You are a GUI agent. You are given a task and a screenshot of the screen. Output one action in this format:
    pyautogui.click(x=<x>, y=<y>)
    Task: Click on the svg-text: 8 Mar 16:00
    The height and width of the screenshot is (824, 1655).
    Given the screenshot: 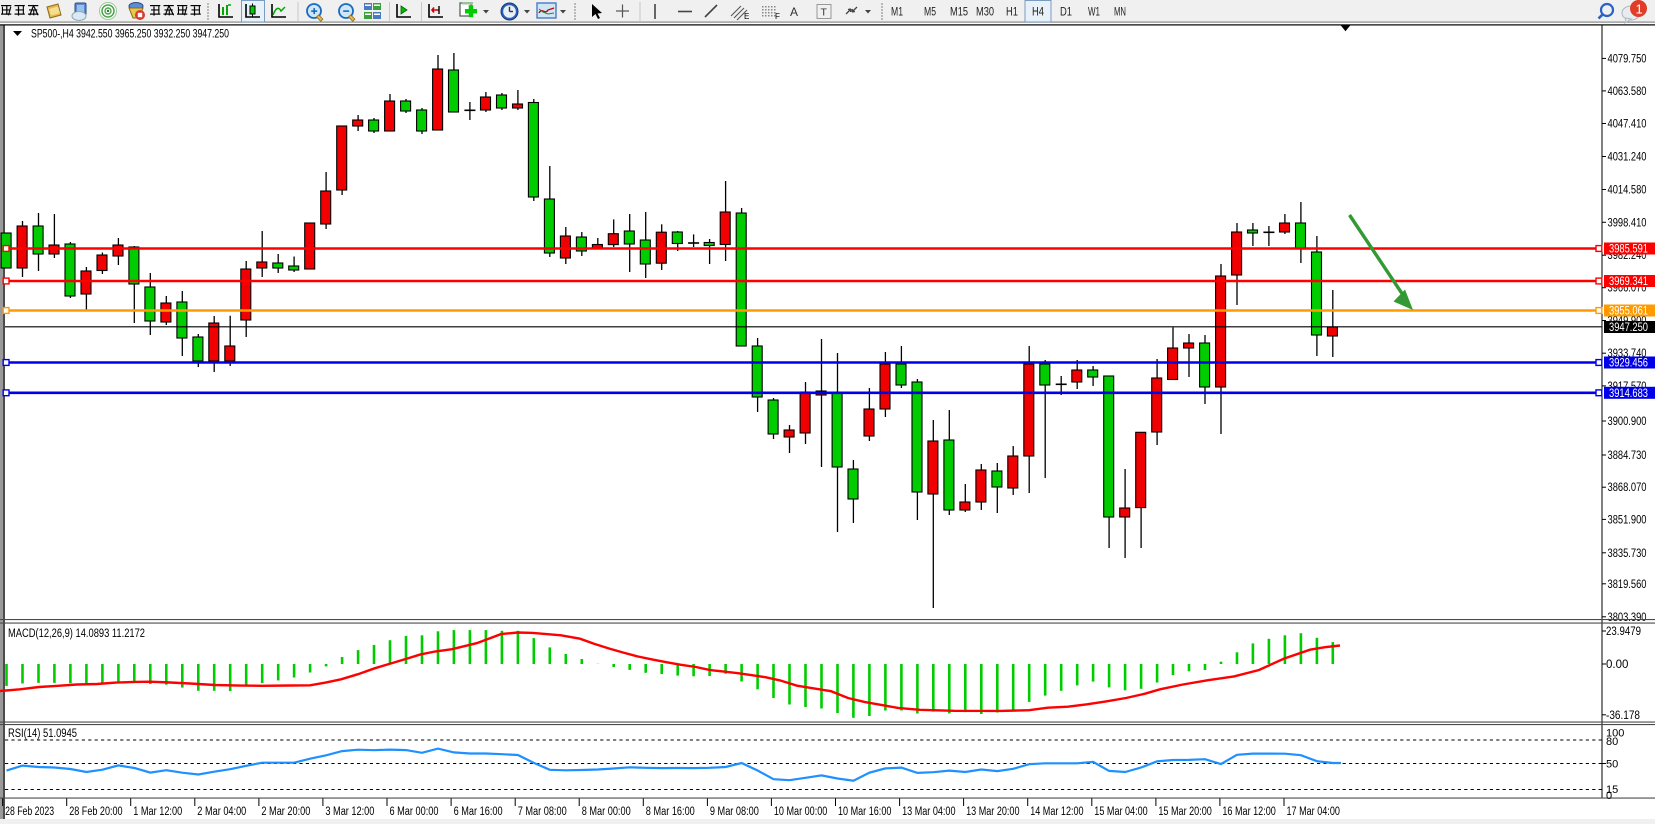 What is the action you would take?
    pyautogui.click(x=670, y=812)
    